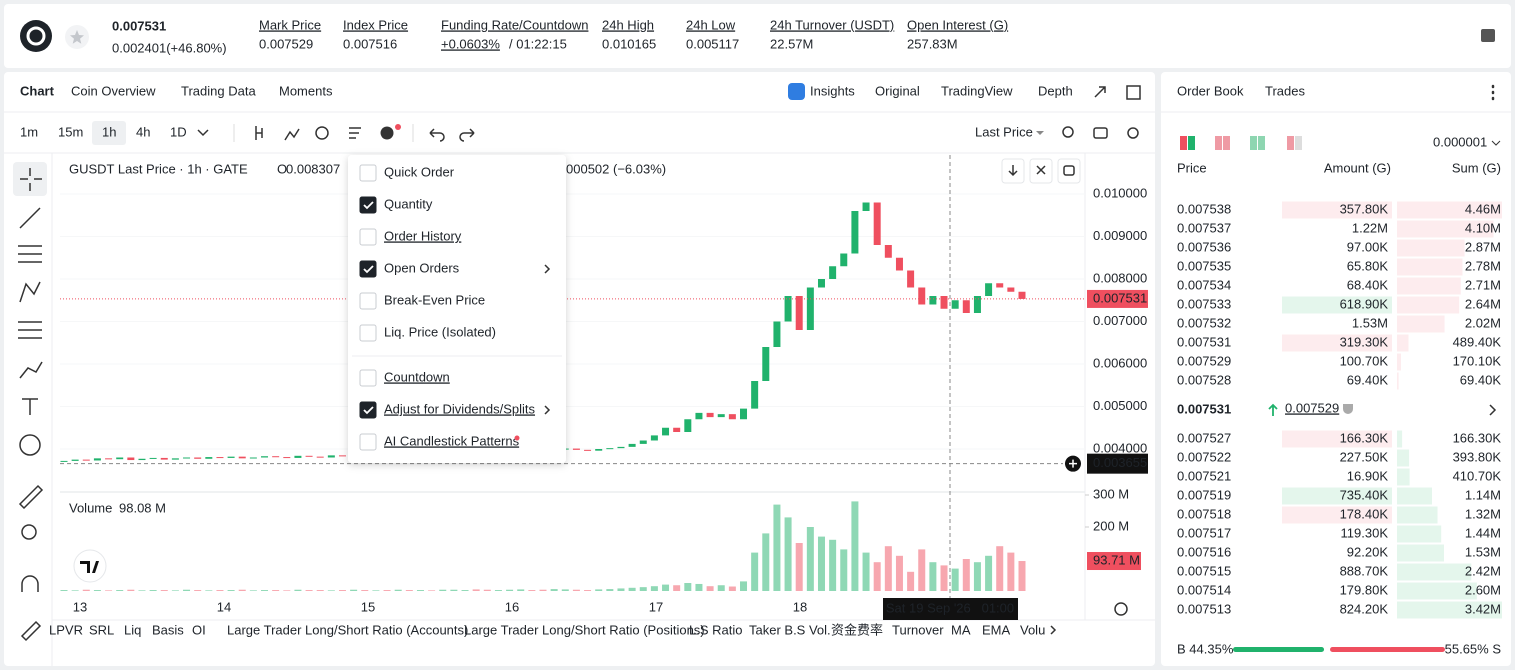  I want to click on indicator-tab: Volu, so click(1032, 629).